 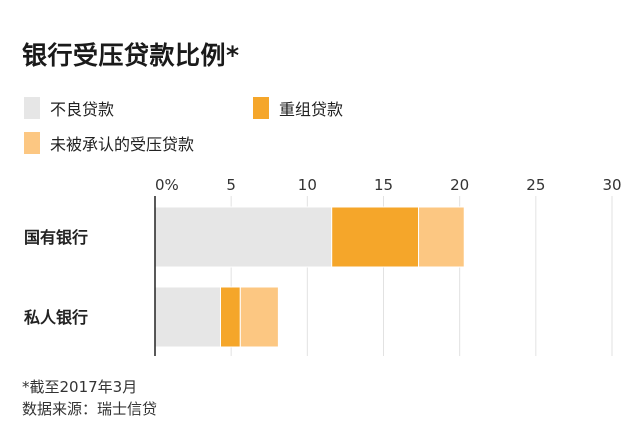 I want to click on legend-item-restructured: 重组贷款, so click(x=298, y=108).